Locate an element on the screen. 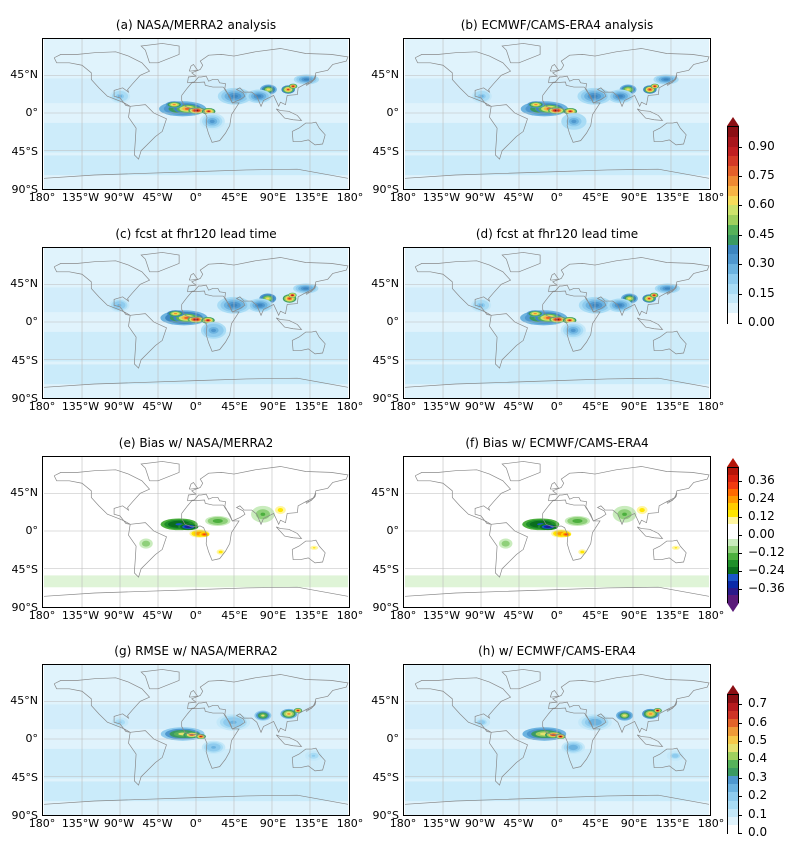 This screenshot has height=850, width=800. map-svg-d is located at coordinates (557, 323).